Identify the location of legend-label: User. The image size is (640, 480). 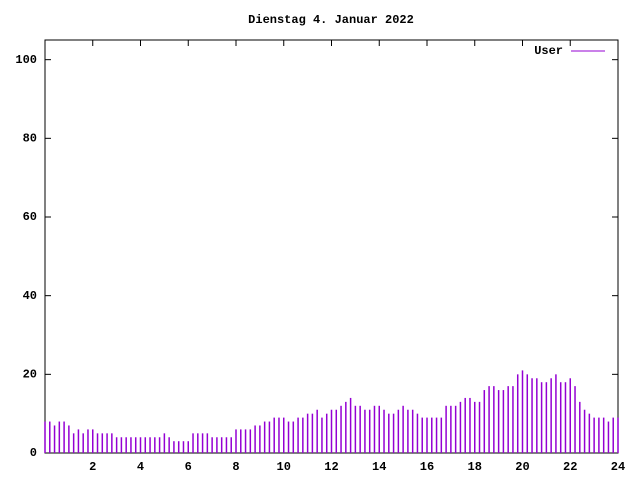
(548, 51).